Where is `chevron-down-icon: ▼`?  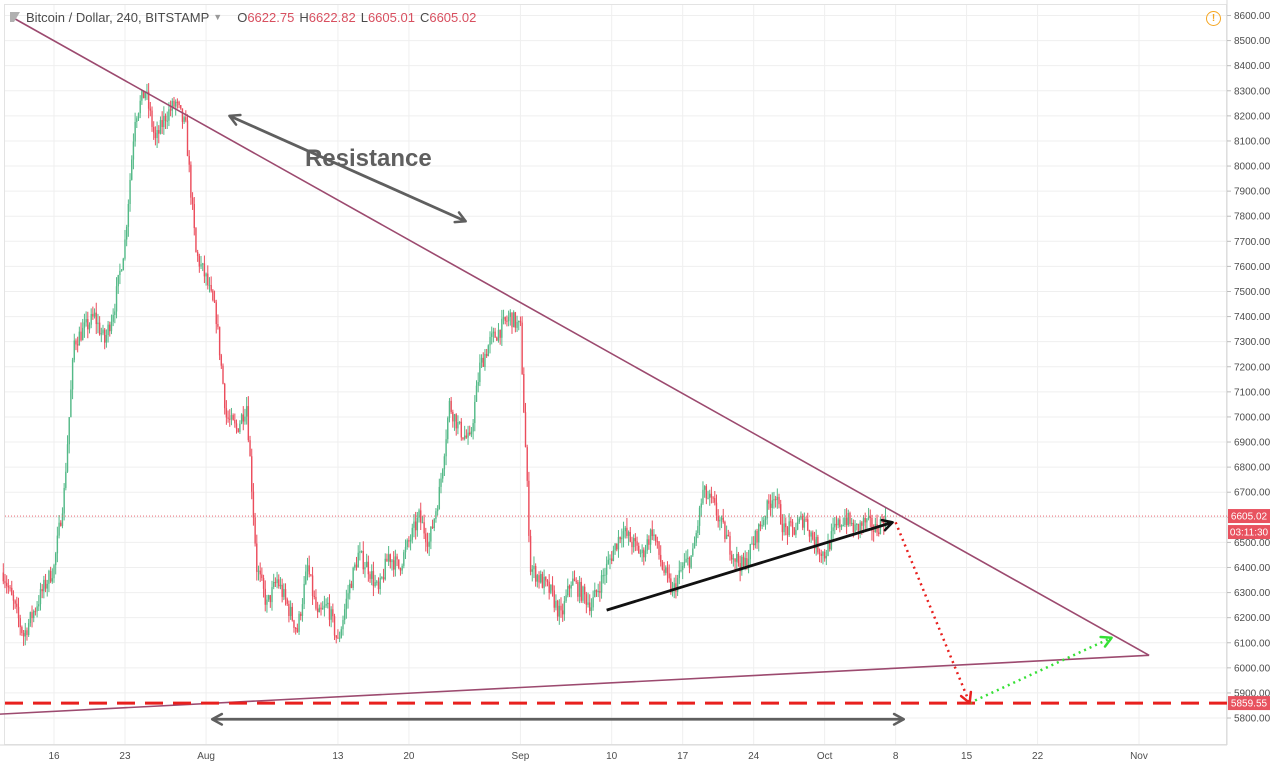 chevron-down-icon: ▼ is located at coordinates (218, 17).